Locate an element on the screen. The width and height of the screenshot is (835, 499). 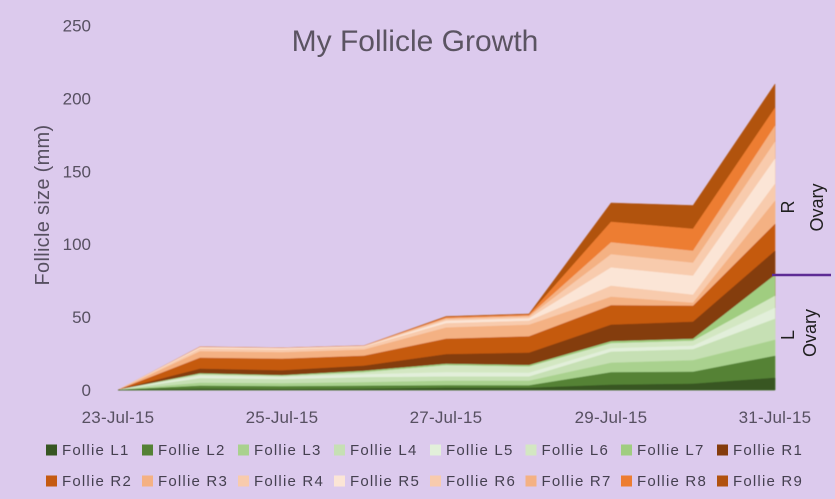
svg-text: Follie L4 is located at coordinates (384, 450).